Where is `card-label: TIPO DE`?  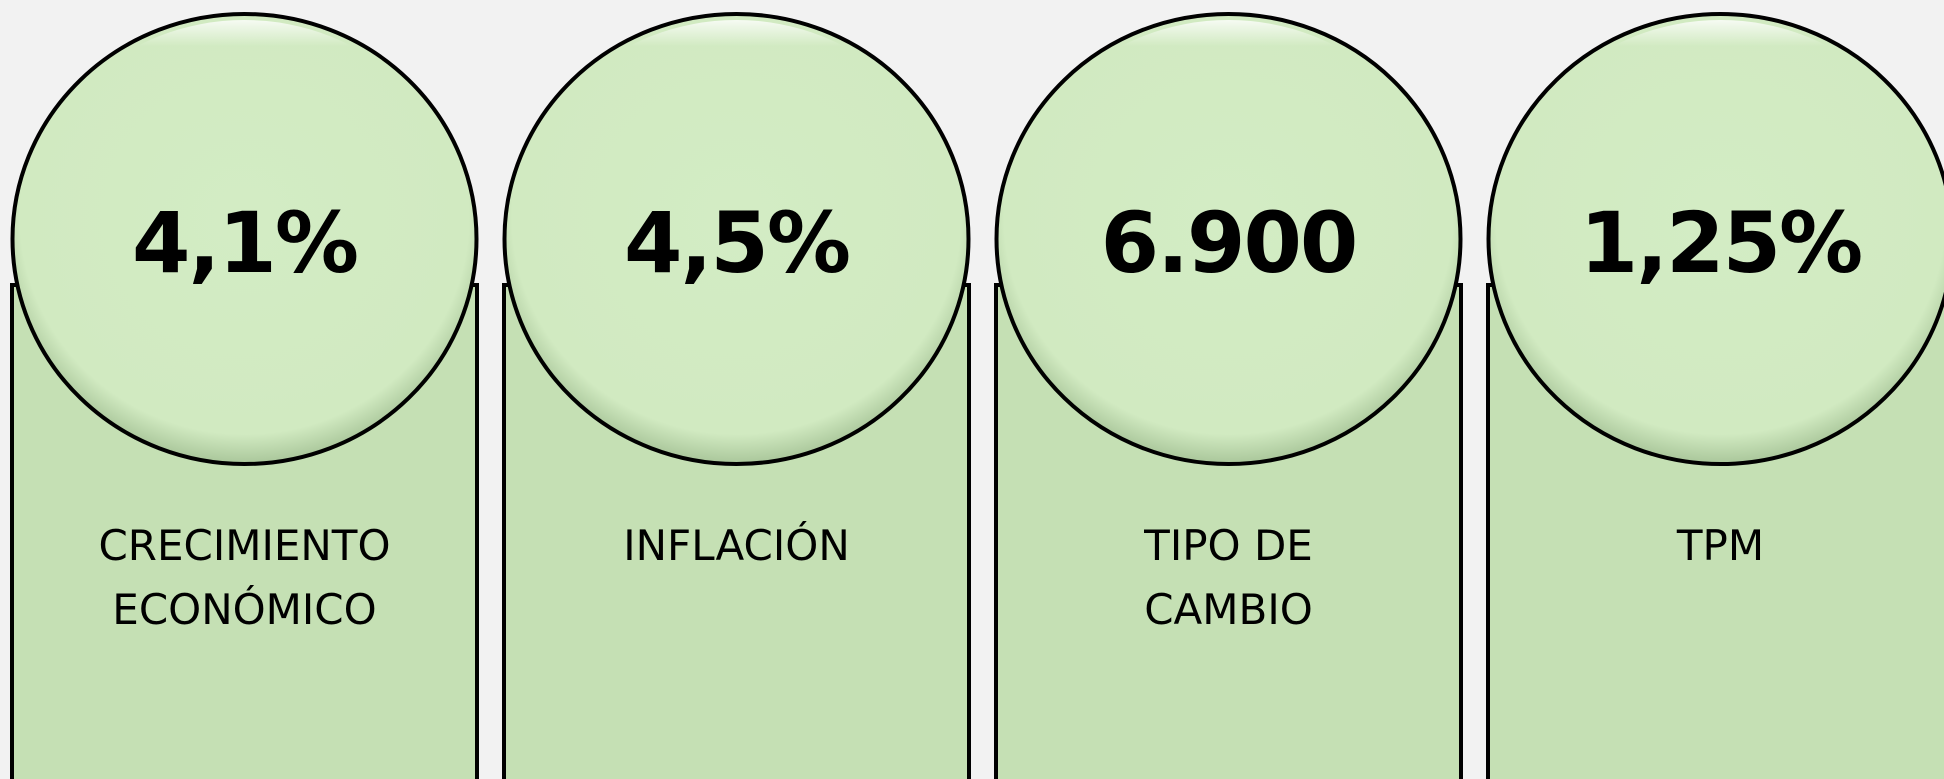 card-label: TIPO DE is located at coordinates (1228, 545).